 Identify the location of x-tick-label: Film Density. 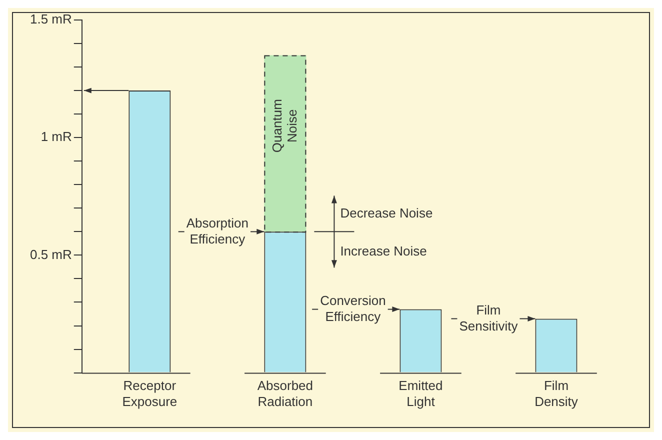
(556, 393).